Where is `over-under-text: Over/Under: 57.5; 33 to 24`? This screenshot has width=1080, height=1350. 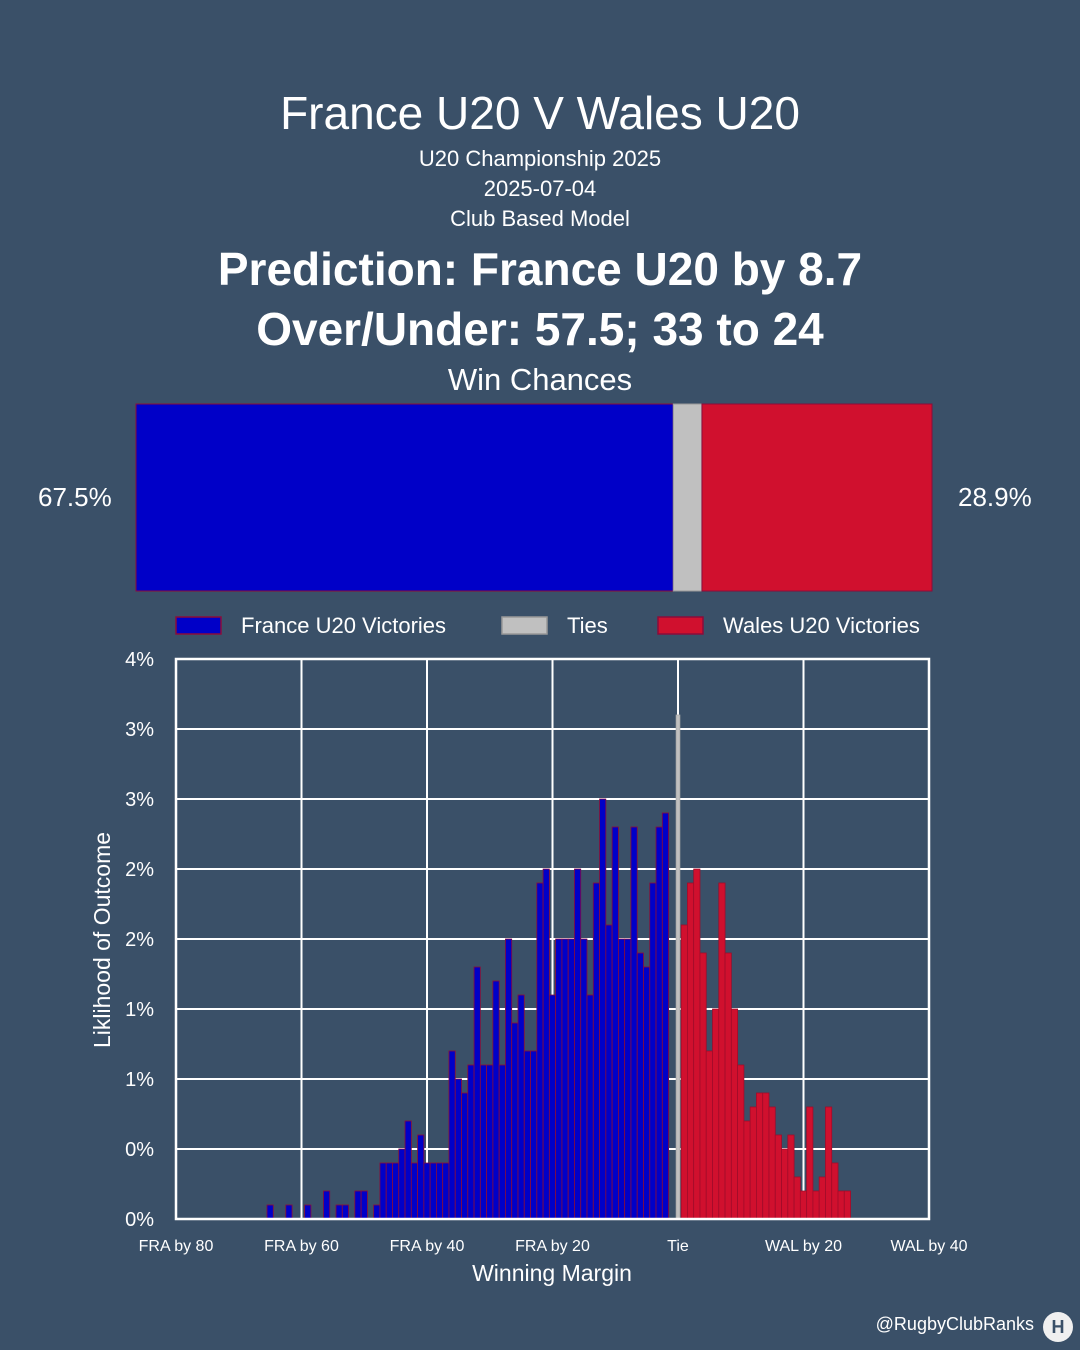 over-under-text: Over/Under: 57.5; 33 to 24 is located at coordinates (540, 329).